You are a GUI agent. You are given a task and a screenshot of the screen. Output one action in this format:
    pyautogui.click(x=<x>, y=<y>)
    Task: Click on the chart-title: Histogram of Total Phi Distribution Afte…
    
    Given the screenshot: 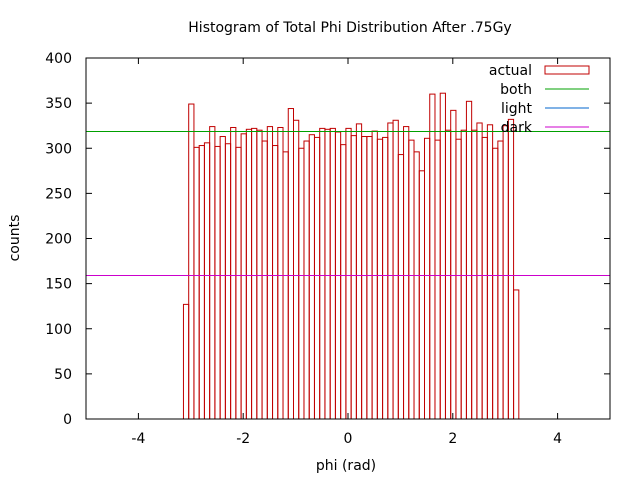 What is the action you would take?
    pyautogui.click(x=349, y=28)
    